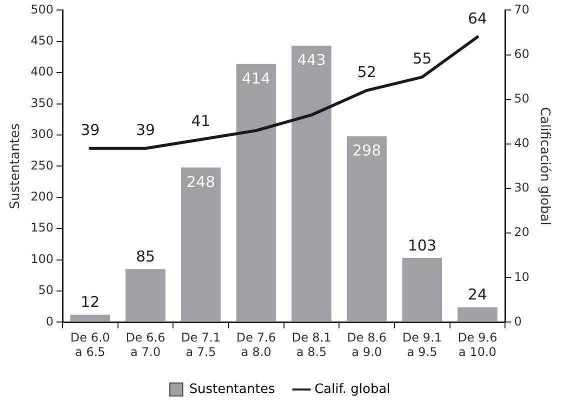  I want to click on y2-tick-label: 0, so click(518, 321).